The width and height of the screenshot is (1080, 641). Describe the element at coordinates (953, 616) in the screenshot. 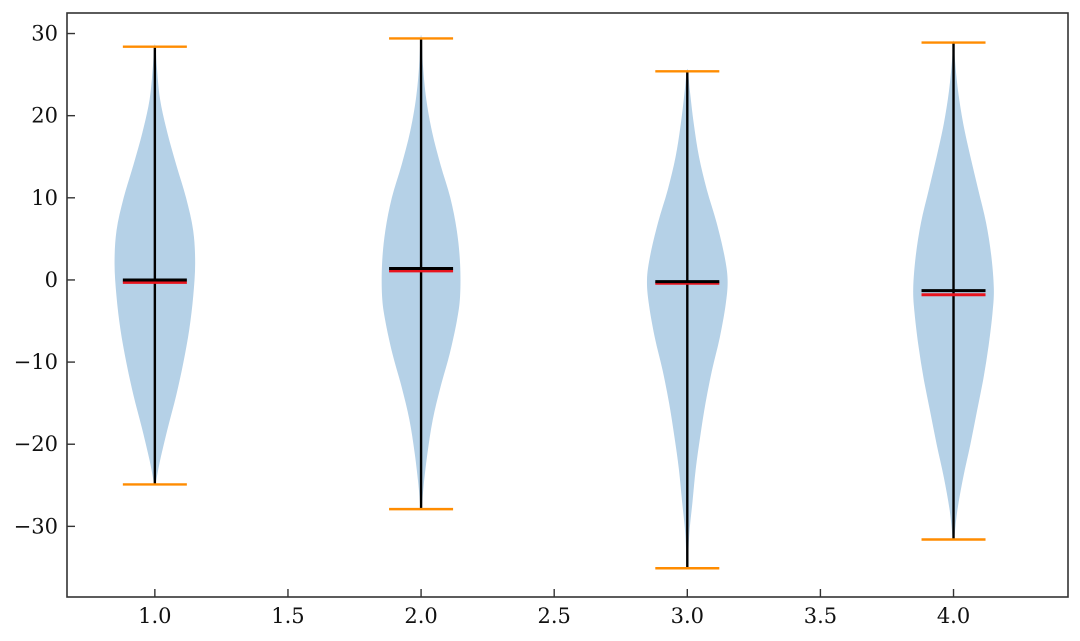

I see `x-tick-label-7: 4.0` at that location.